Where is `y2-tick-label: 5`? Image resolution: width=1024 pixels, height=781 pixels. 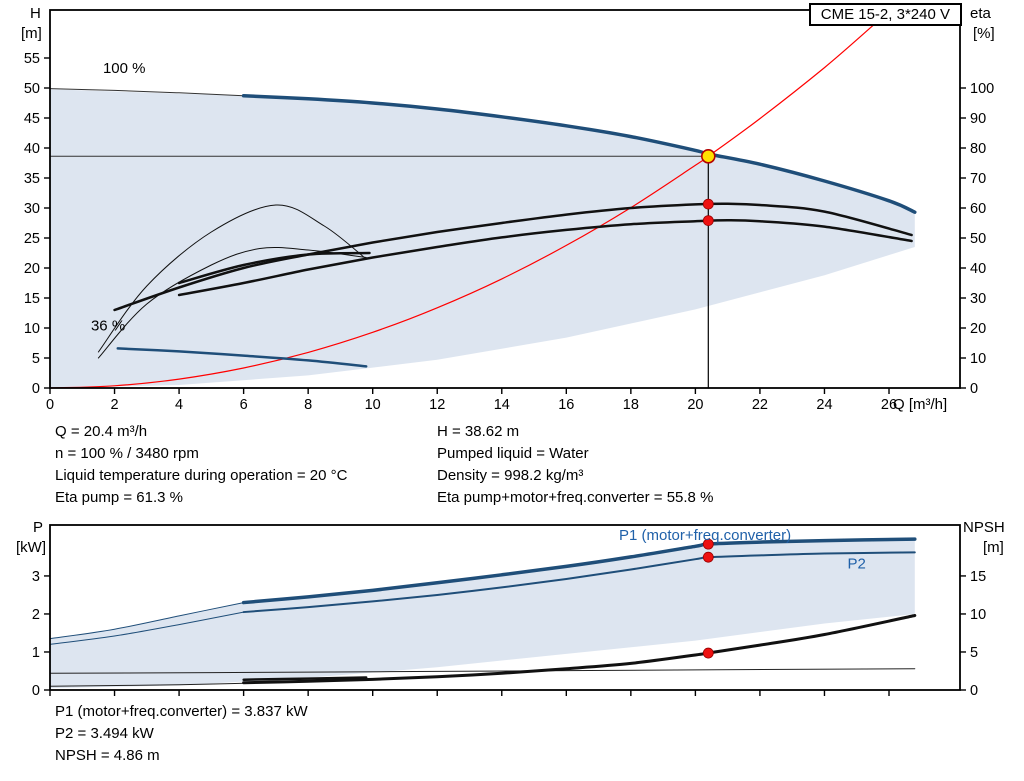 y2-tick-label: 5 is located at coordinates (974, 653).